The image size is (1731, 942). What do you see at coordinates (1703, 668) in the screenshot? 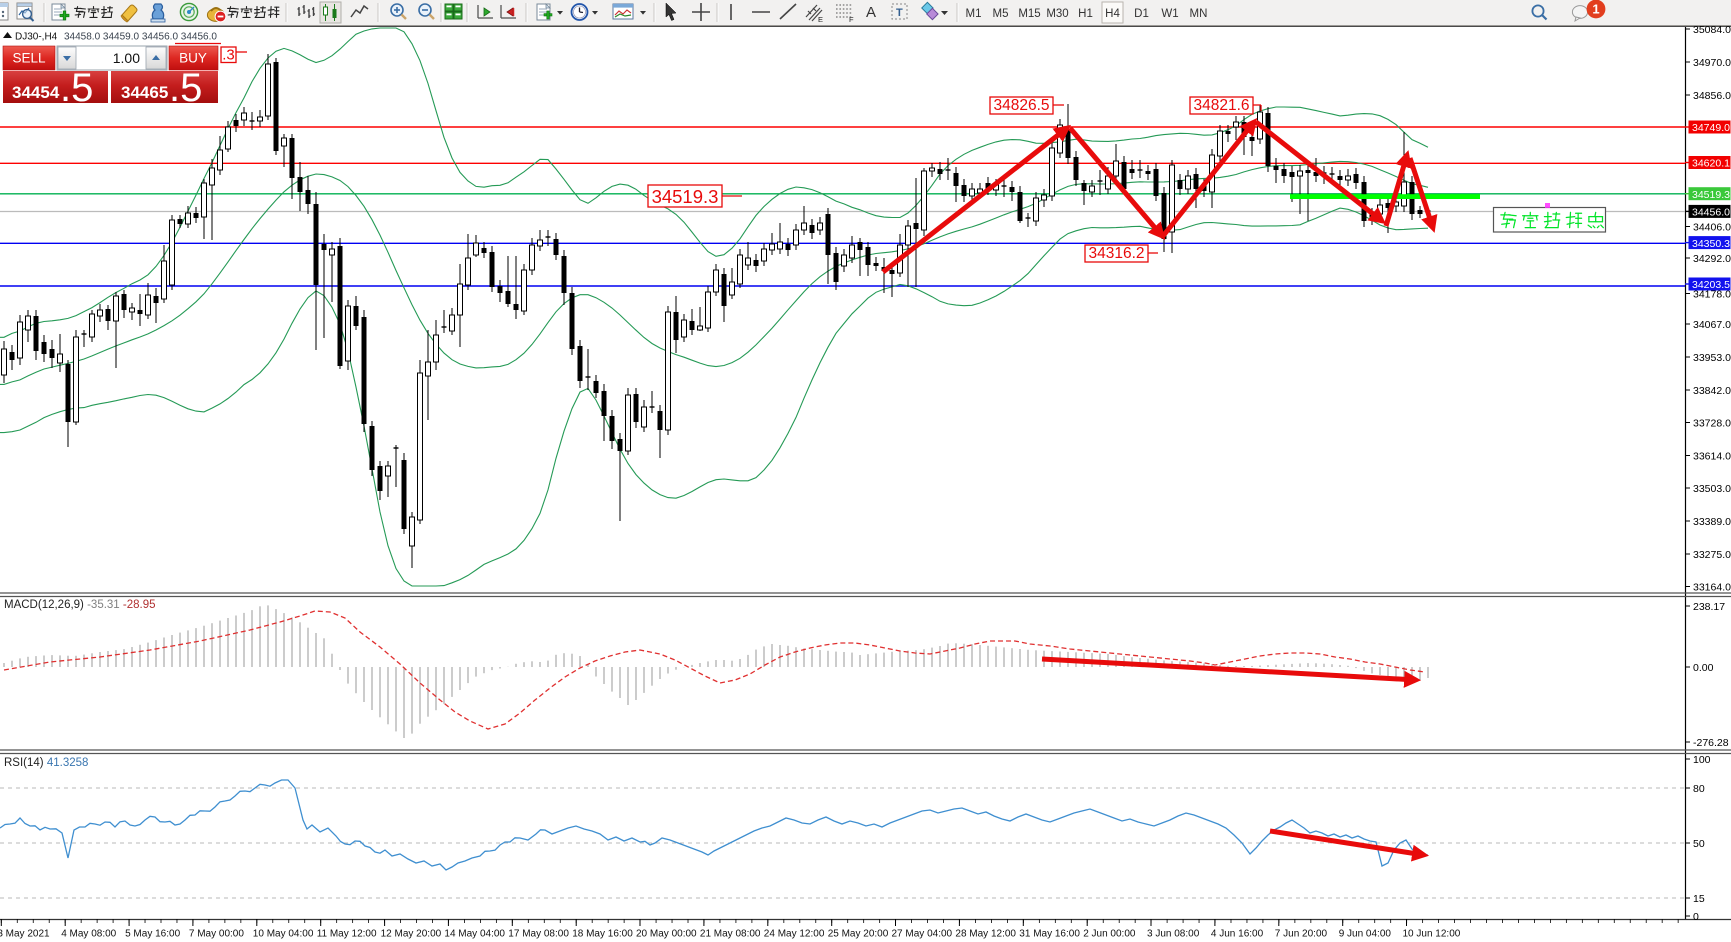
I see `svg-text: 0.00` at bounding box center [1703, 668].